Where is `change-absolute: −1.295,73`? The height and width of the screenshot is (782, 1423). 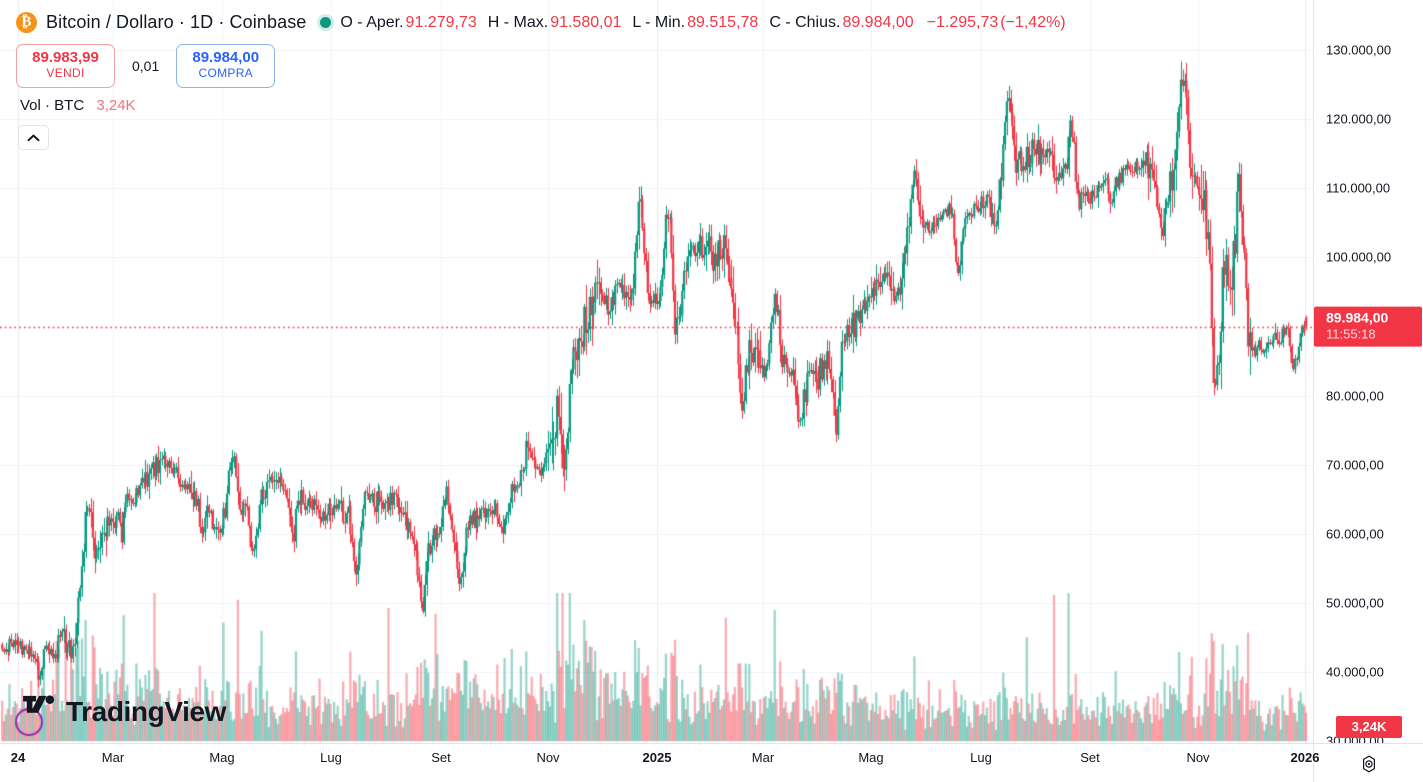 change-absolute: −1.295,73 is located at coordinates (962, 22).